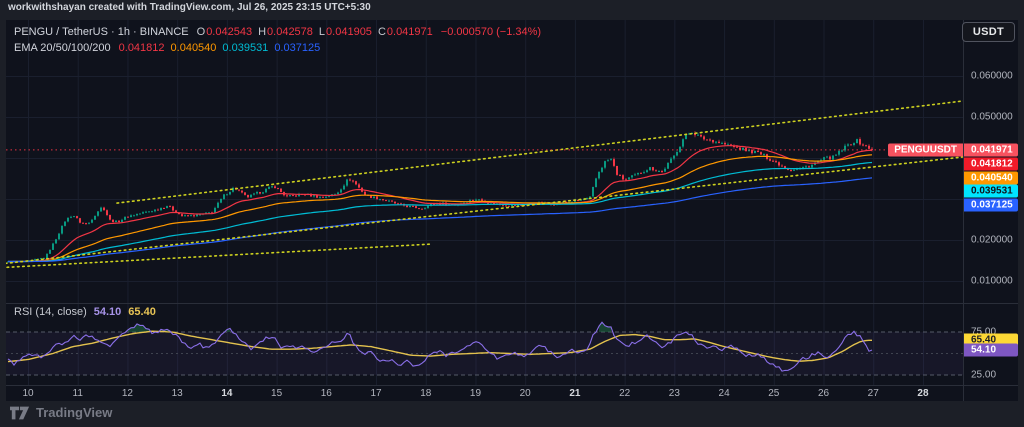 The width and height of the screenshot is (1024, 427). Describe the element at coordinates (991, 150) in the screenshot. I see `axis-price-label: 0.041971` at that location.